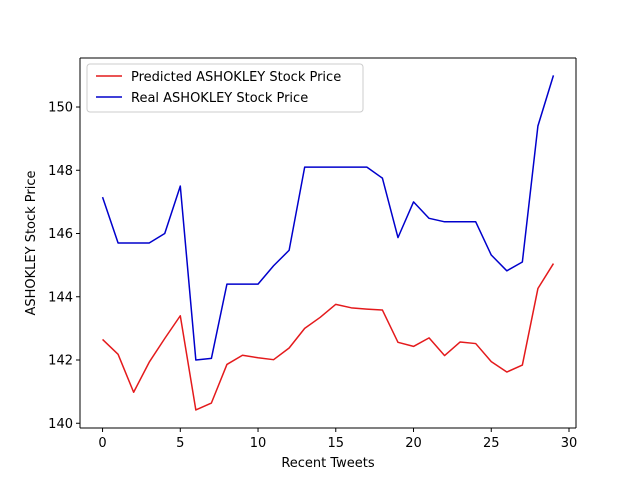 This screenshot has height=480, width=640. I want to click on x-tick-label: 0, so click(102, 443).